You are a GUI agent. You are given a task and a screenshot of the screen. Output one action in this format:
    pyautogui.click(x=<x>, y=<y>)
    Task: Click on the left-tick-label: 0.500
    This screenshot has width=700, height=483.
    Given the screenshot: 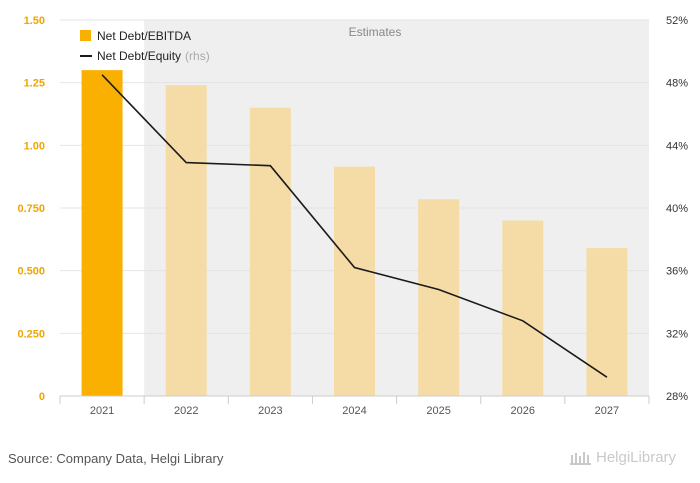 What is the action you would take?
    pyautogui.click(x=31, y=272)
    